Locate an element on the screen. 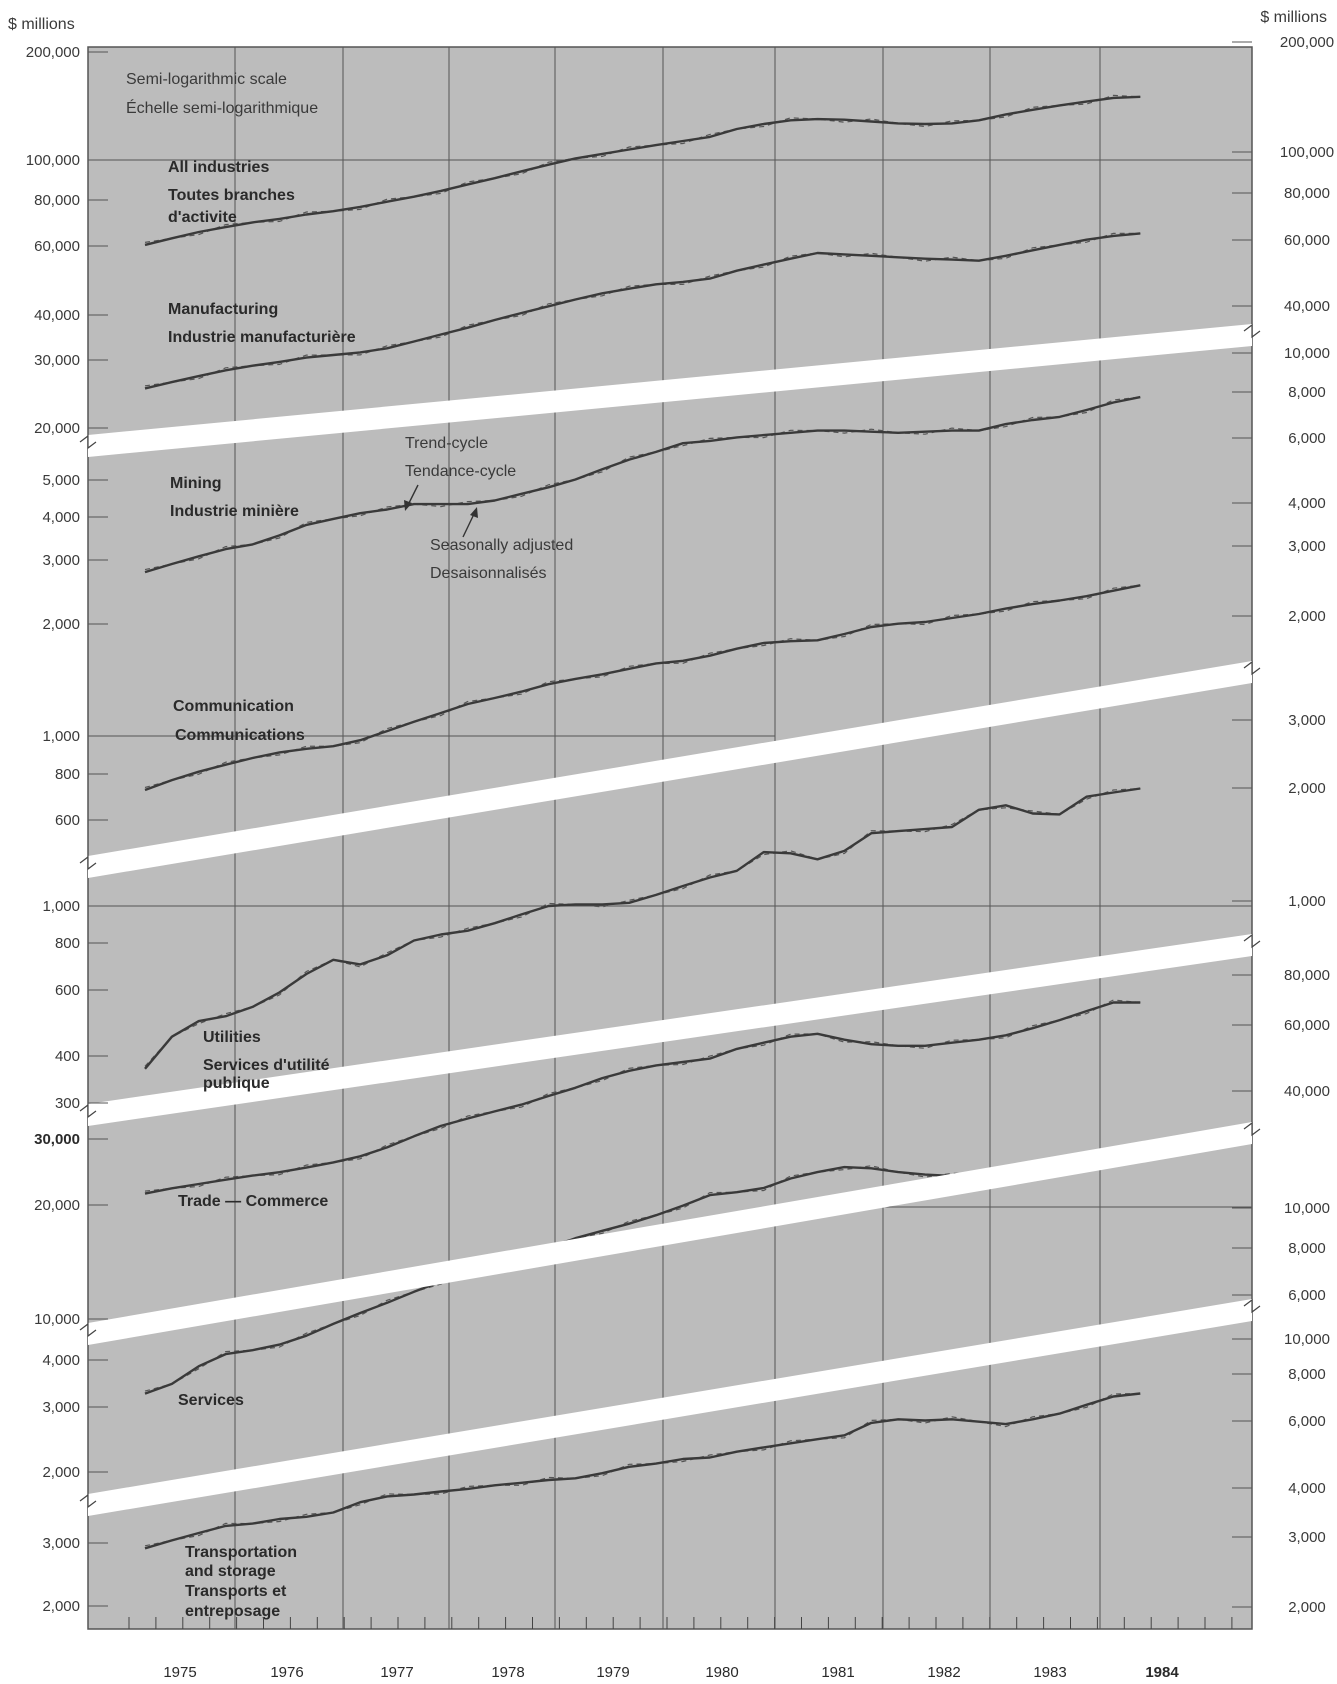 Image resolution: width=1337 pixels, height=1684 pixels. right-tick-label: 100,000 is located at coordinates (1307, 152).